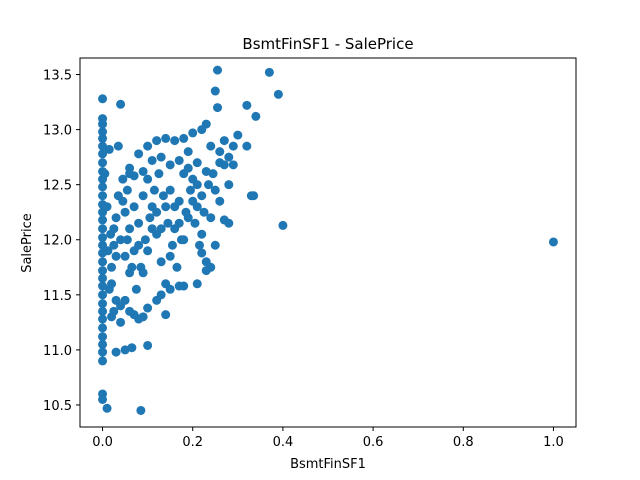 This screenshot has width=640, height=480. Describe the element at coordinates (328, 438) in the screenshot. I see `x-axis-ticks: 0.0 0.2 0.4 0.6 0.8 1.0` at that location.